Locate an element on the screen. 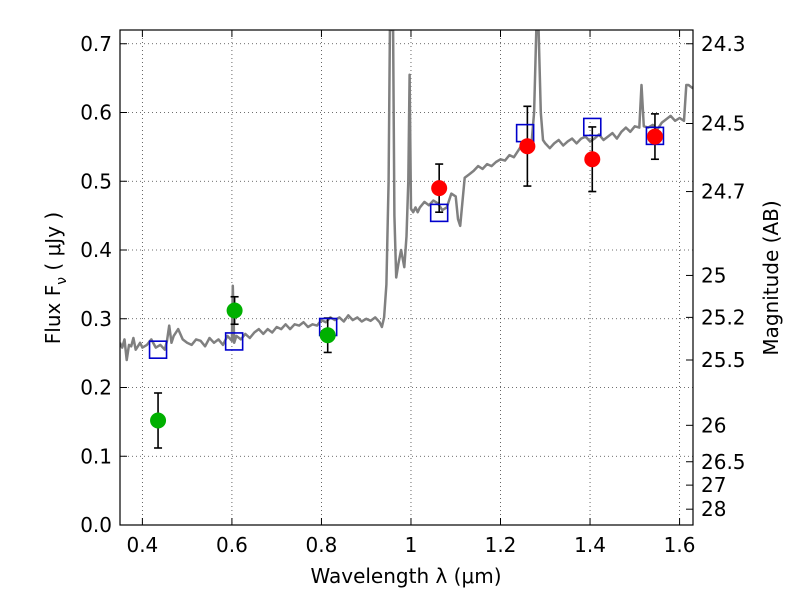  y-axis-label-main: Flux F is located at coordinates (53, 314).